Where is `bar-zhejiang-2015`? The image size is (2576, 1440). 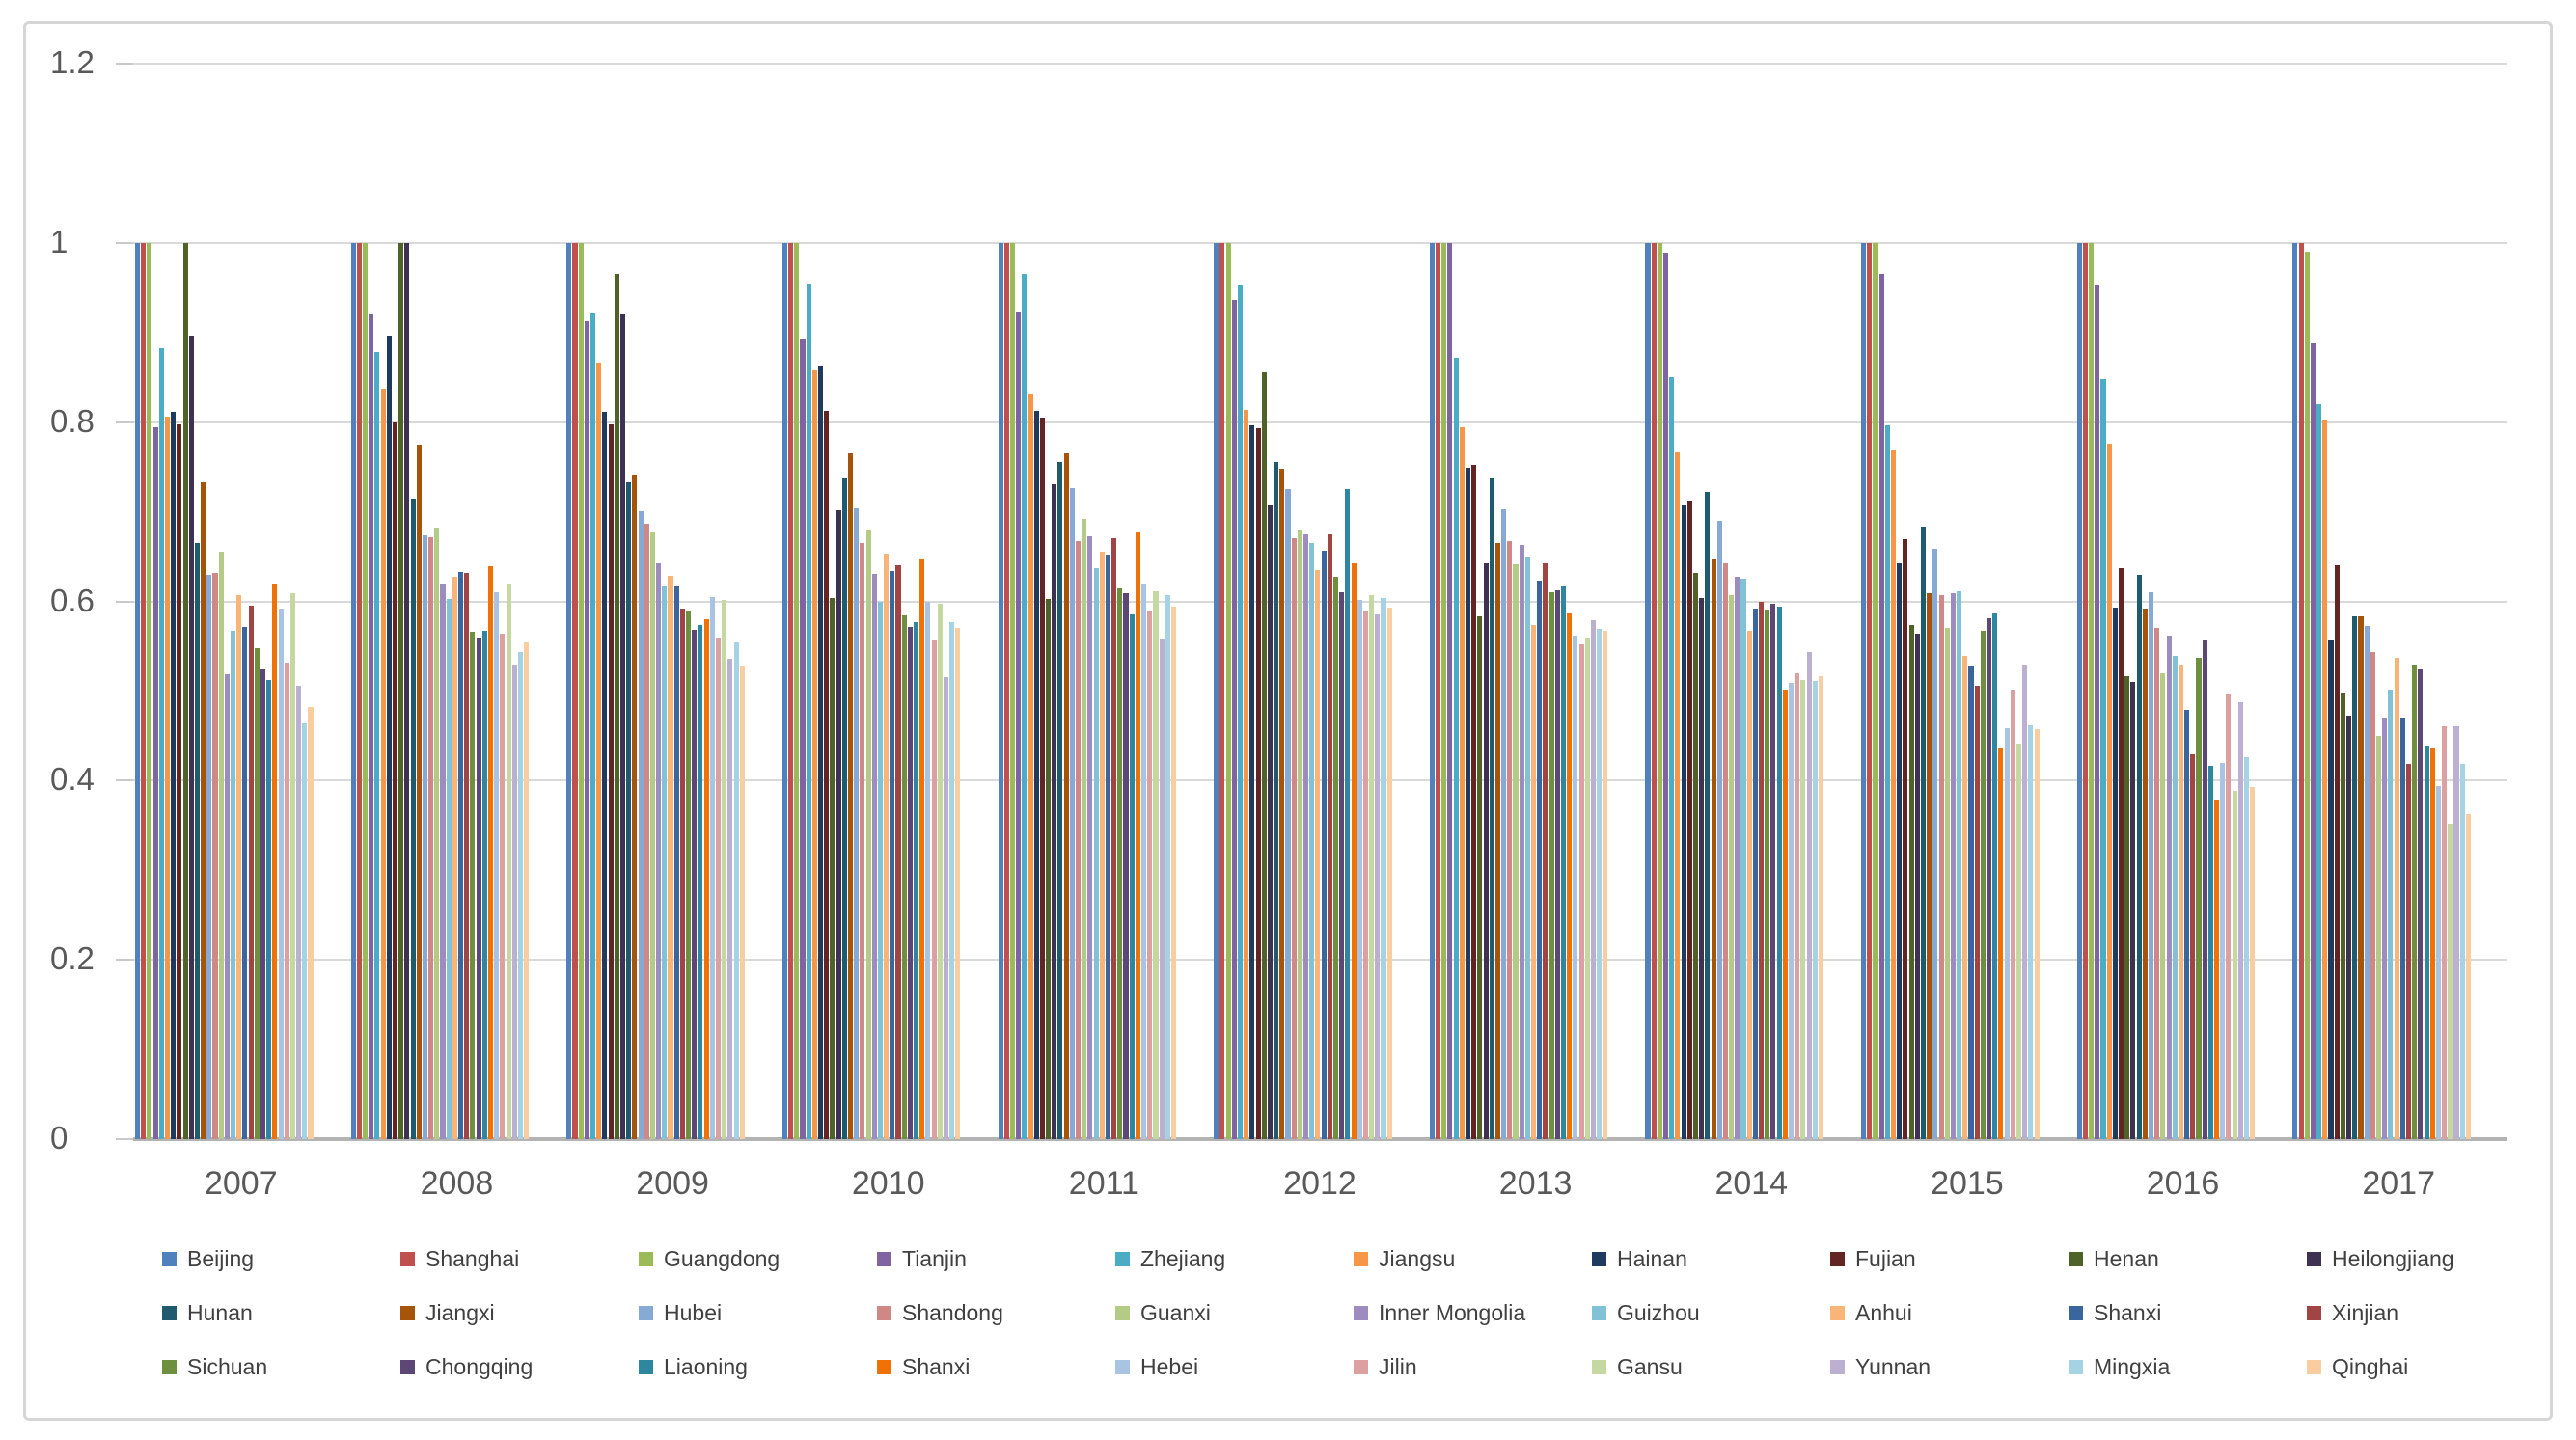 bar-zhejiang-2015 is located at coordinates (1887, 782).